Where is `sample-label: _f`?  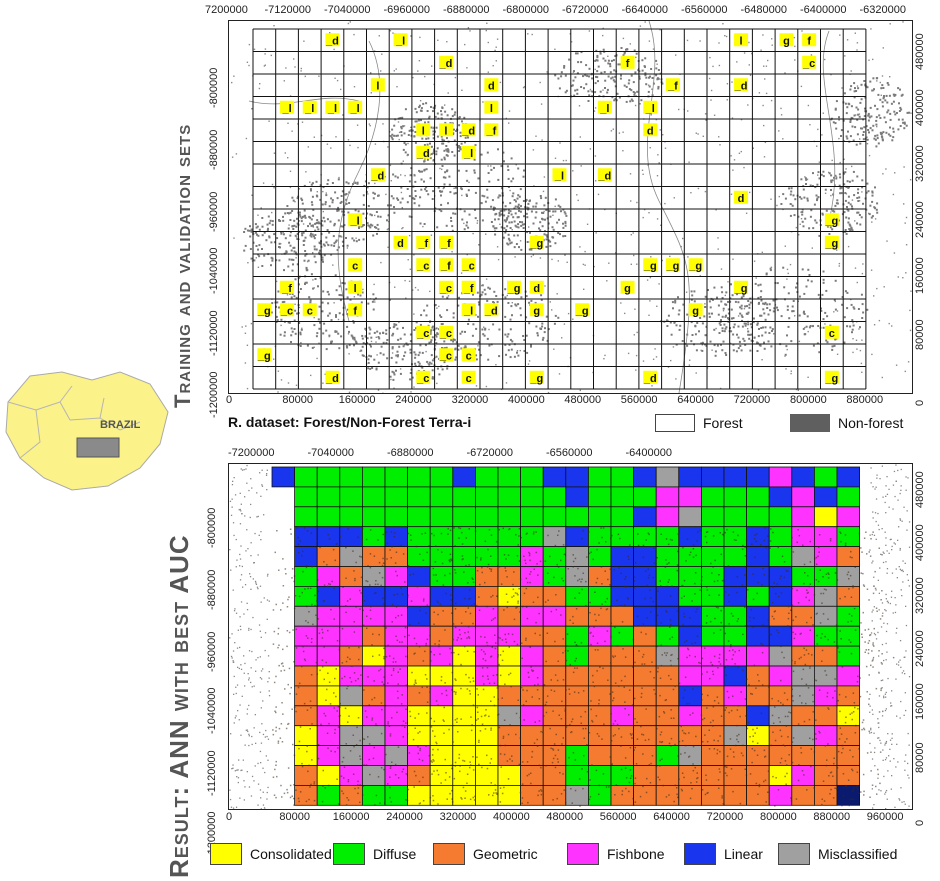
sample-label: _f is located at coordinates (672, 85).